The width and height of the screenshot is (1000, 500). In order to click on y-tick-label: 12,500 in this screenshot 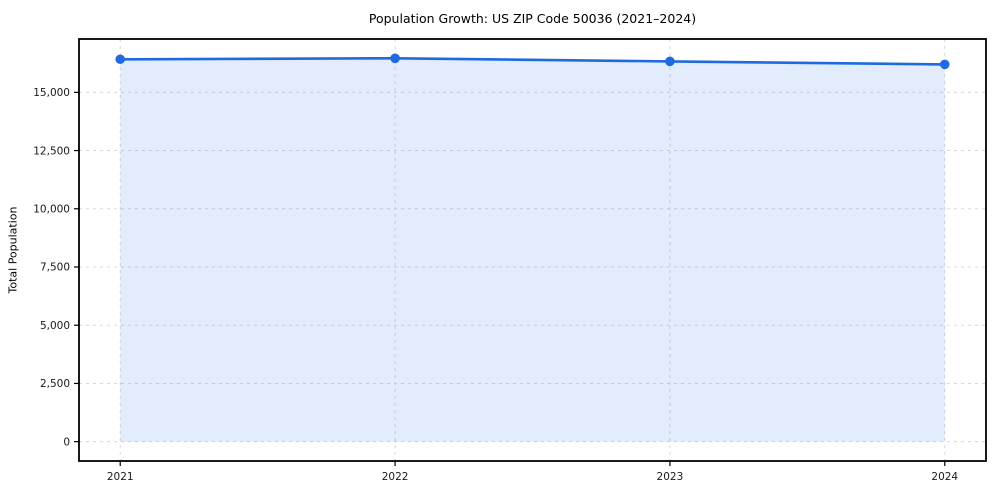, I will do `click(51, 151)`.